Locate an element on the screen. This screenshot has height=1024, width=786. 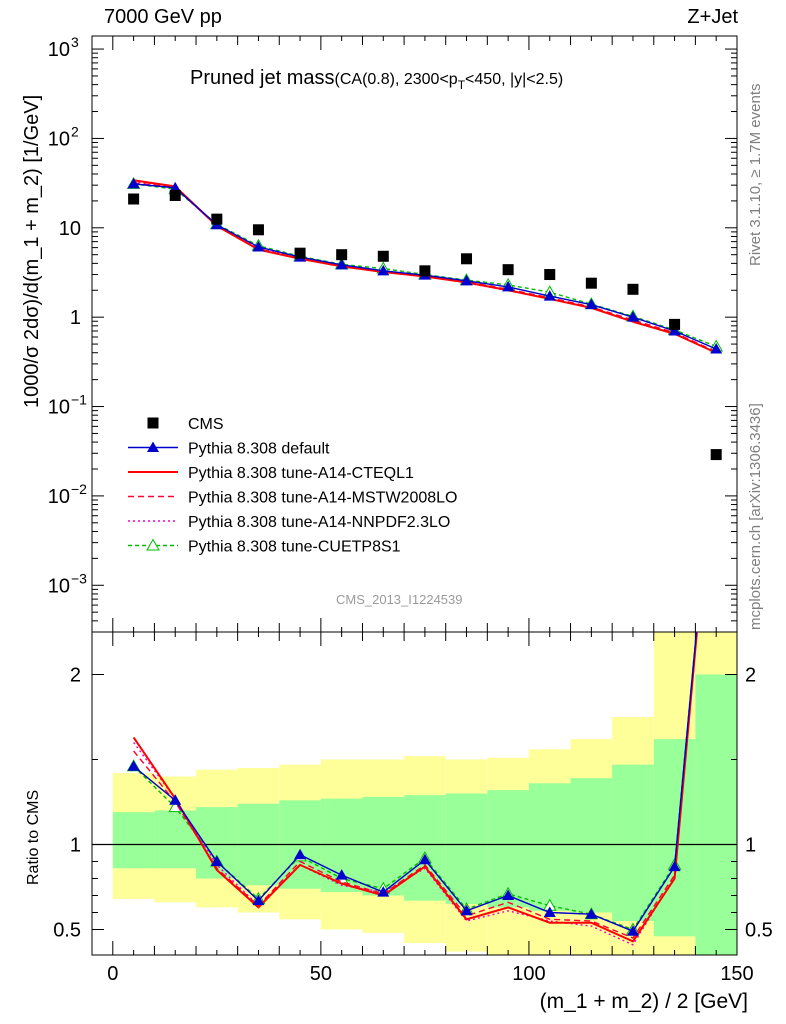
main-series-line-pythia-8-308-tune-cuetp8s1 is located at coordinates (425, 265).